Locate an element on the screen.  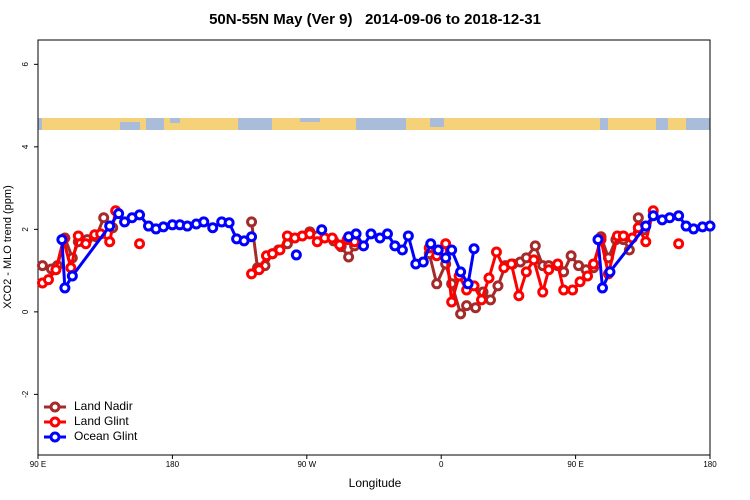
y-tick-label: 4 is located at coordinates (25, 146).